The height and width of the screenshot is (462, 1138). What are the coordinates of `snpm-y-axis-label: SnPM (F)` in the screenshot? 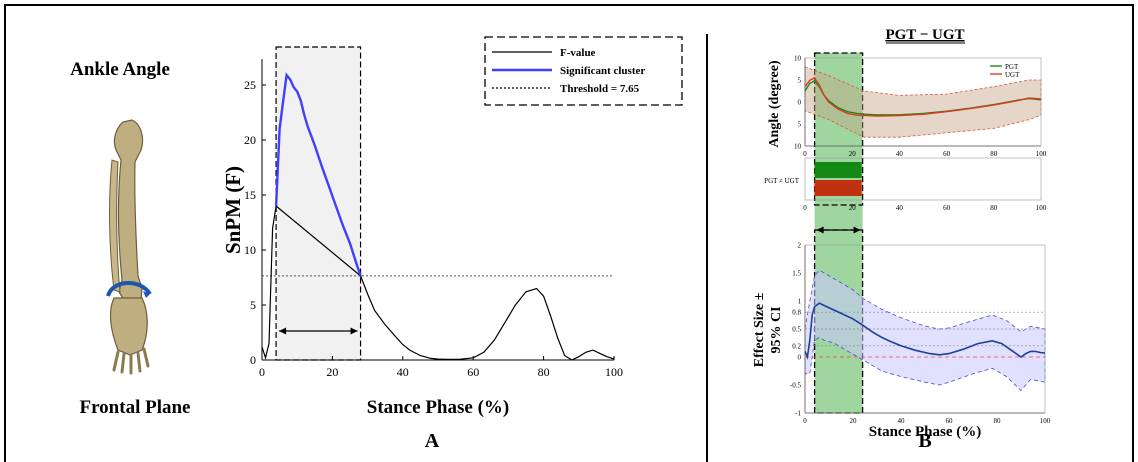 It's located at (233, 210).